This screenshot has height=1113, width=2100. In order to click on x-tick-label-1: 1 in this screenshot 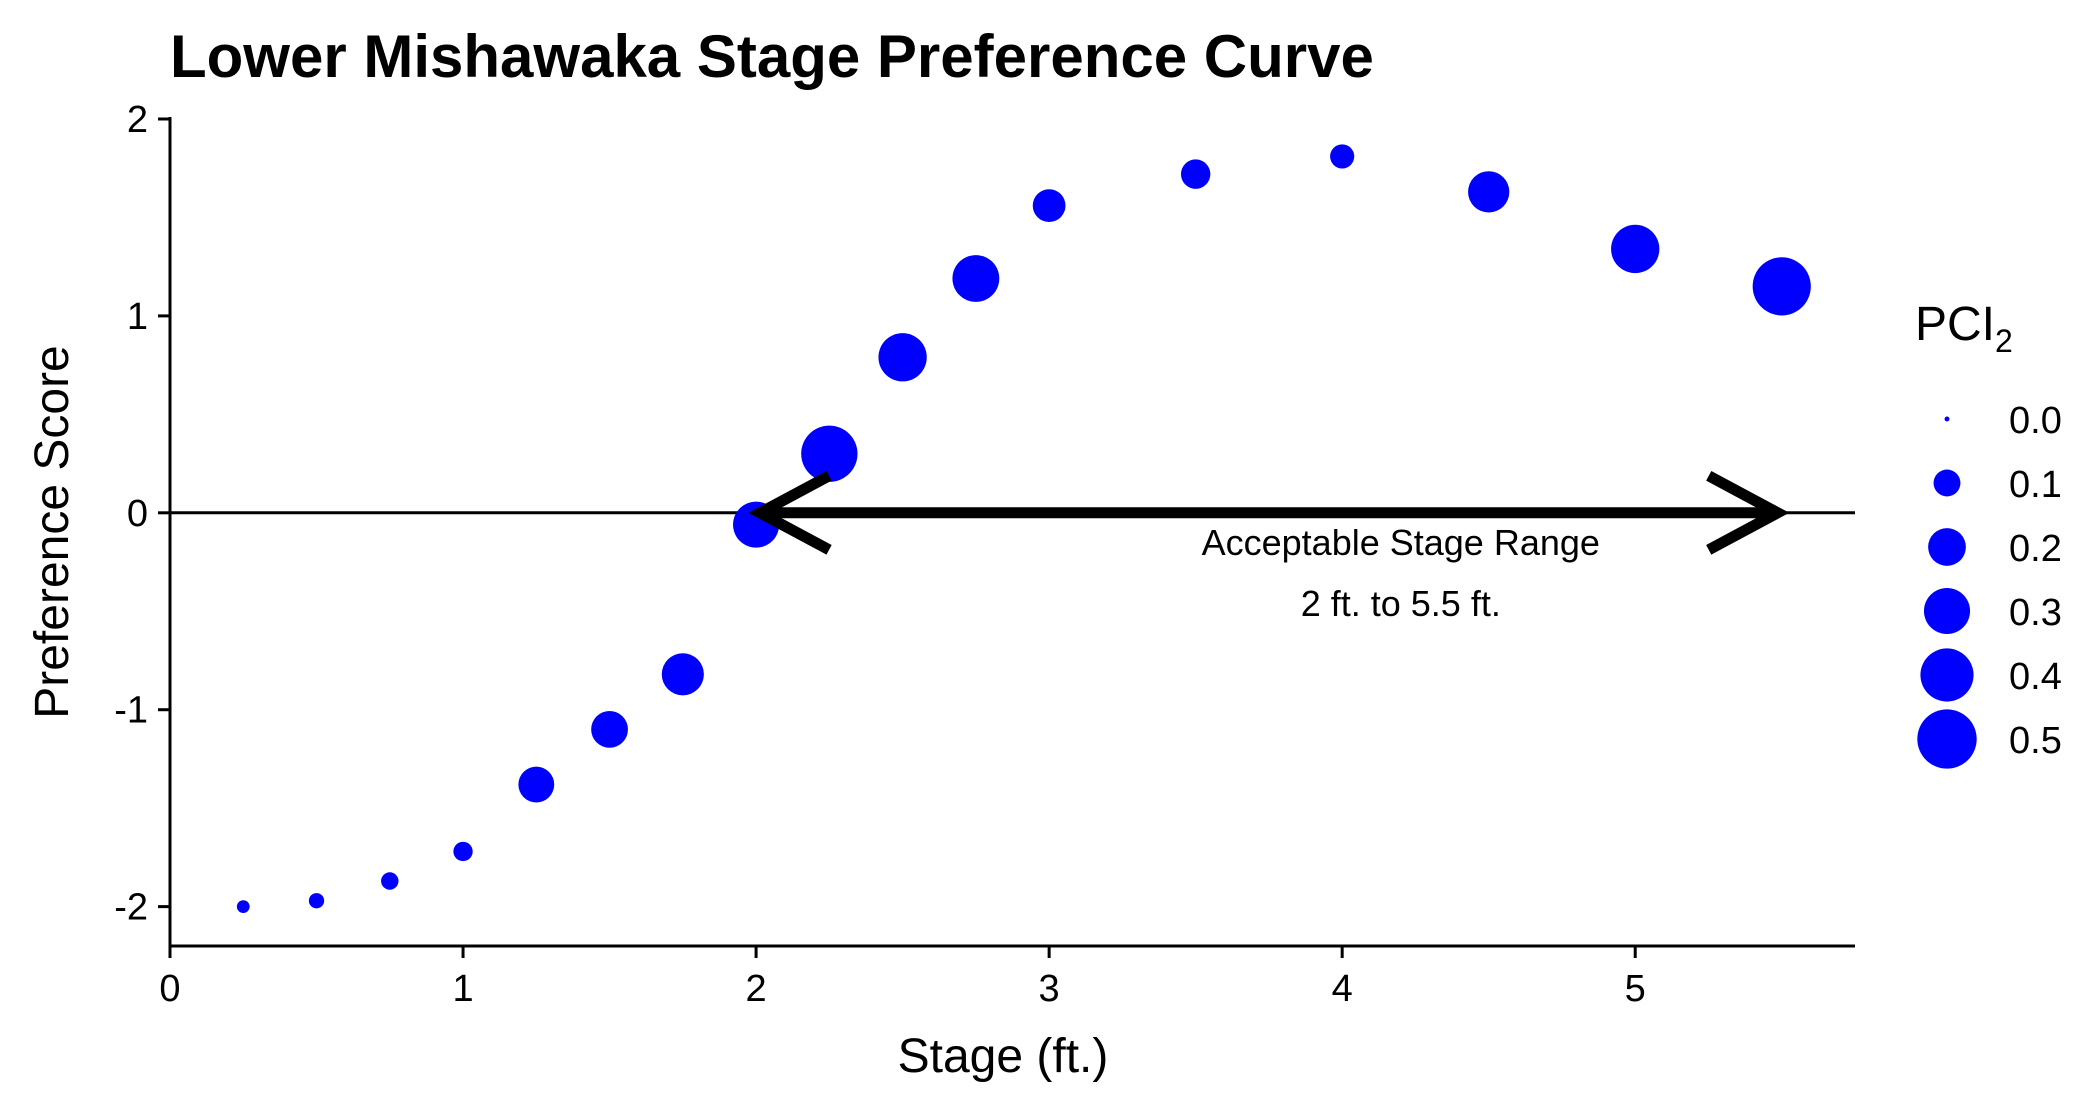, I will do `click(462, 989)`.